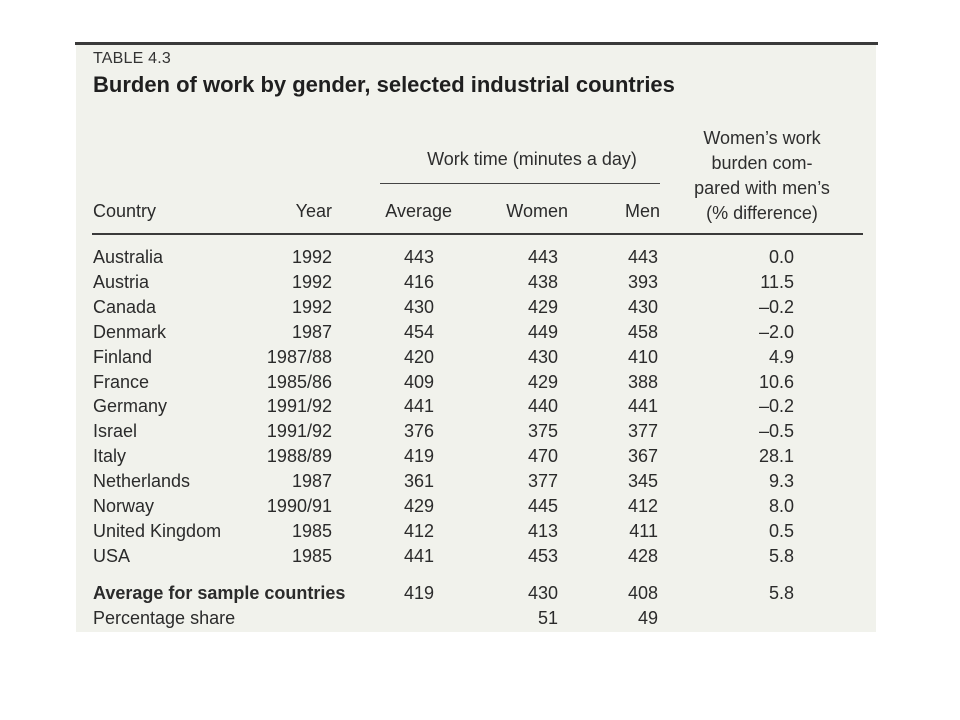 The width and height of the screenshot is (960, 720). Describe the element at coordinates (542, 456) in the screenshot. I see `cell-women: 470` at that location.